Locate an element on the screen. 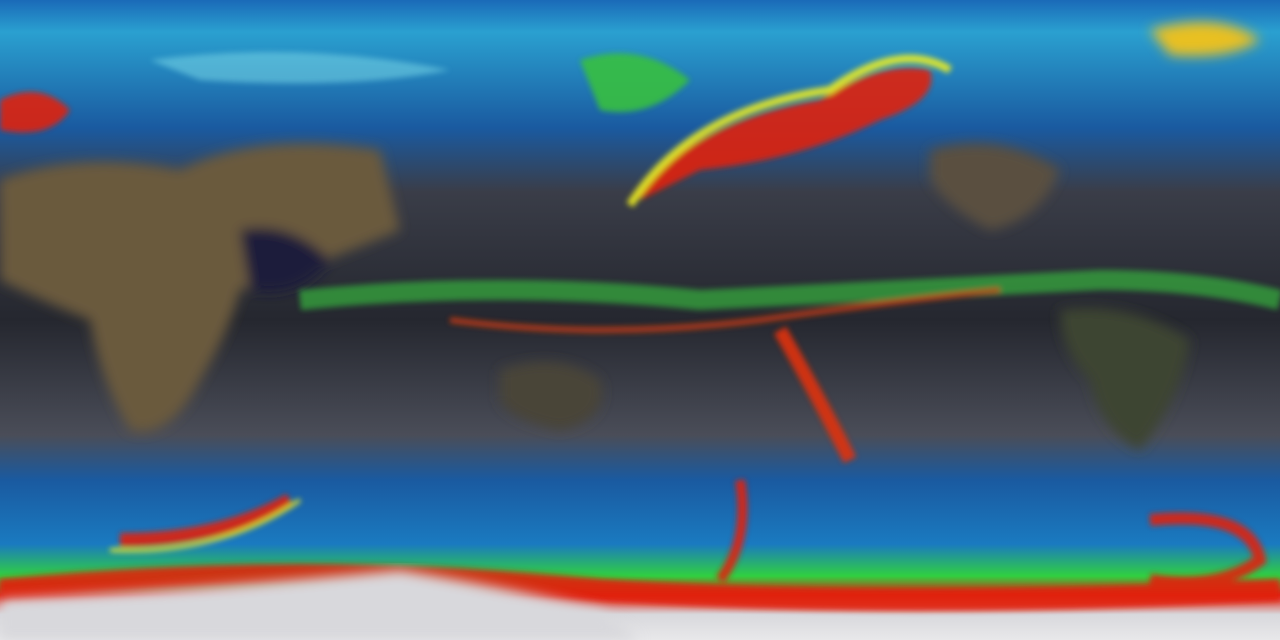 The height and width of the screenshot is (640, 1280). tasman-storm is located at coordinates (731, 531).